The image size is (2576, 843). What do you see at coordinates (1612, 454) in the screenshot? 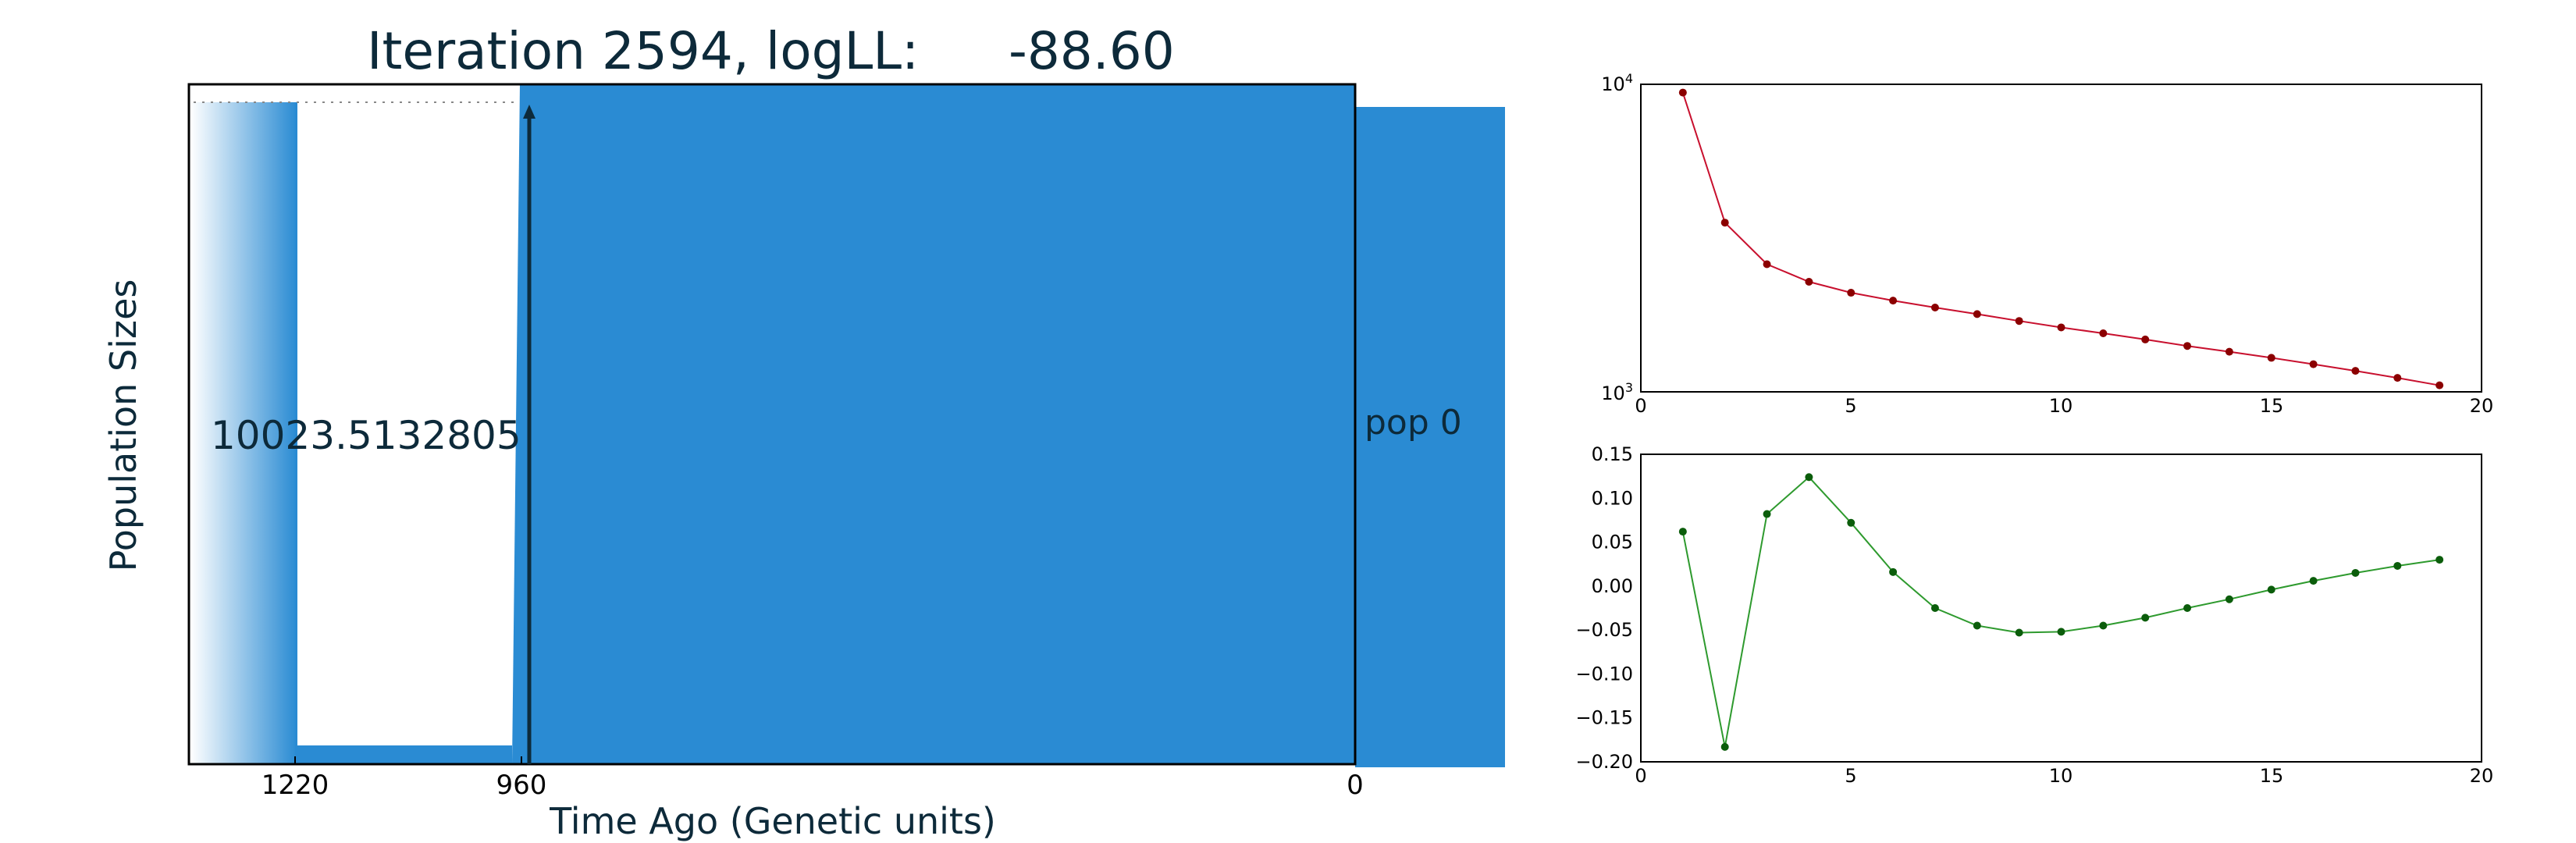
I see `y-tick-label: 0.15` at bounding box center [1612, 454].